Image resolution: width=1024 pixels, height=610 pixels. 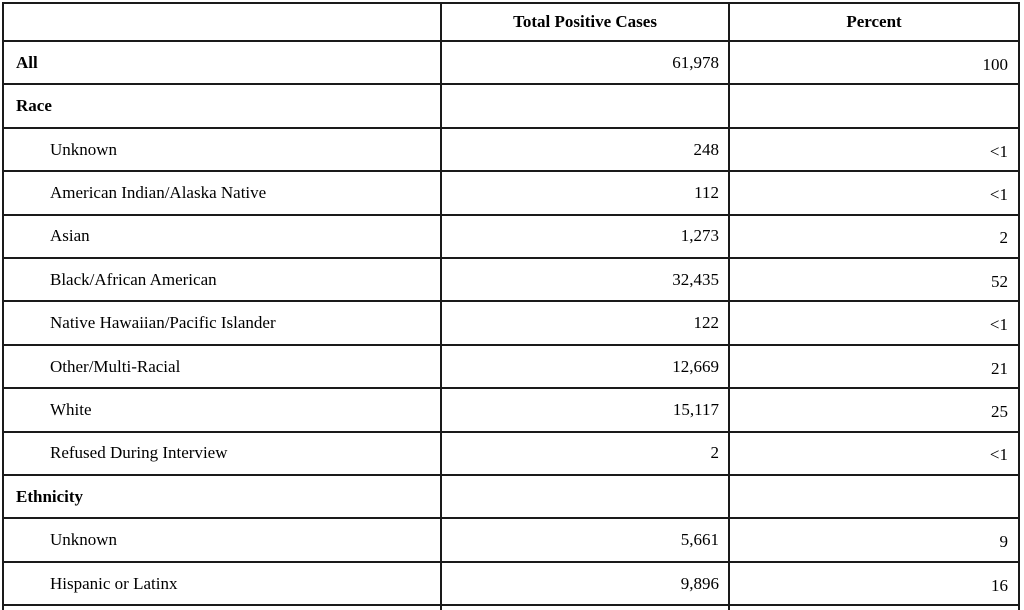 I want to click on row-percent: 16, so click(x=874, y=583).